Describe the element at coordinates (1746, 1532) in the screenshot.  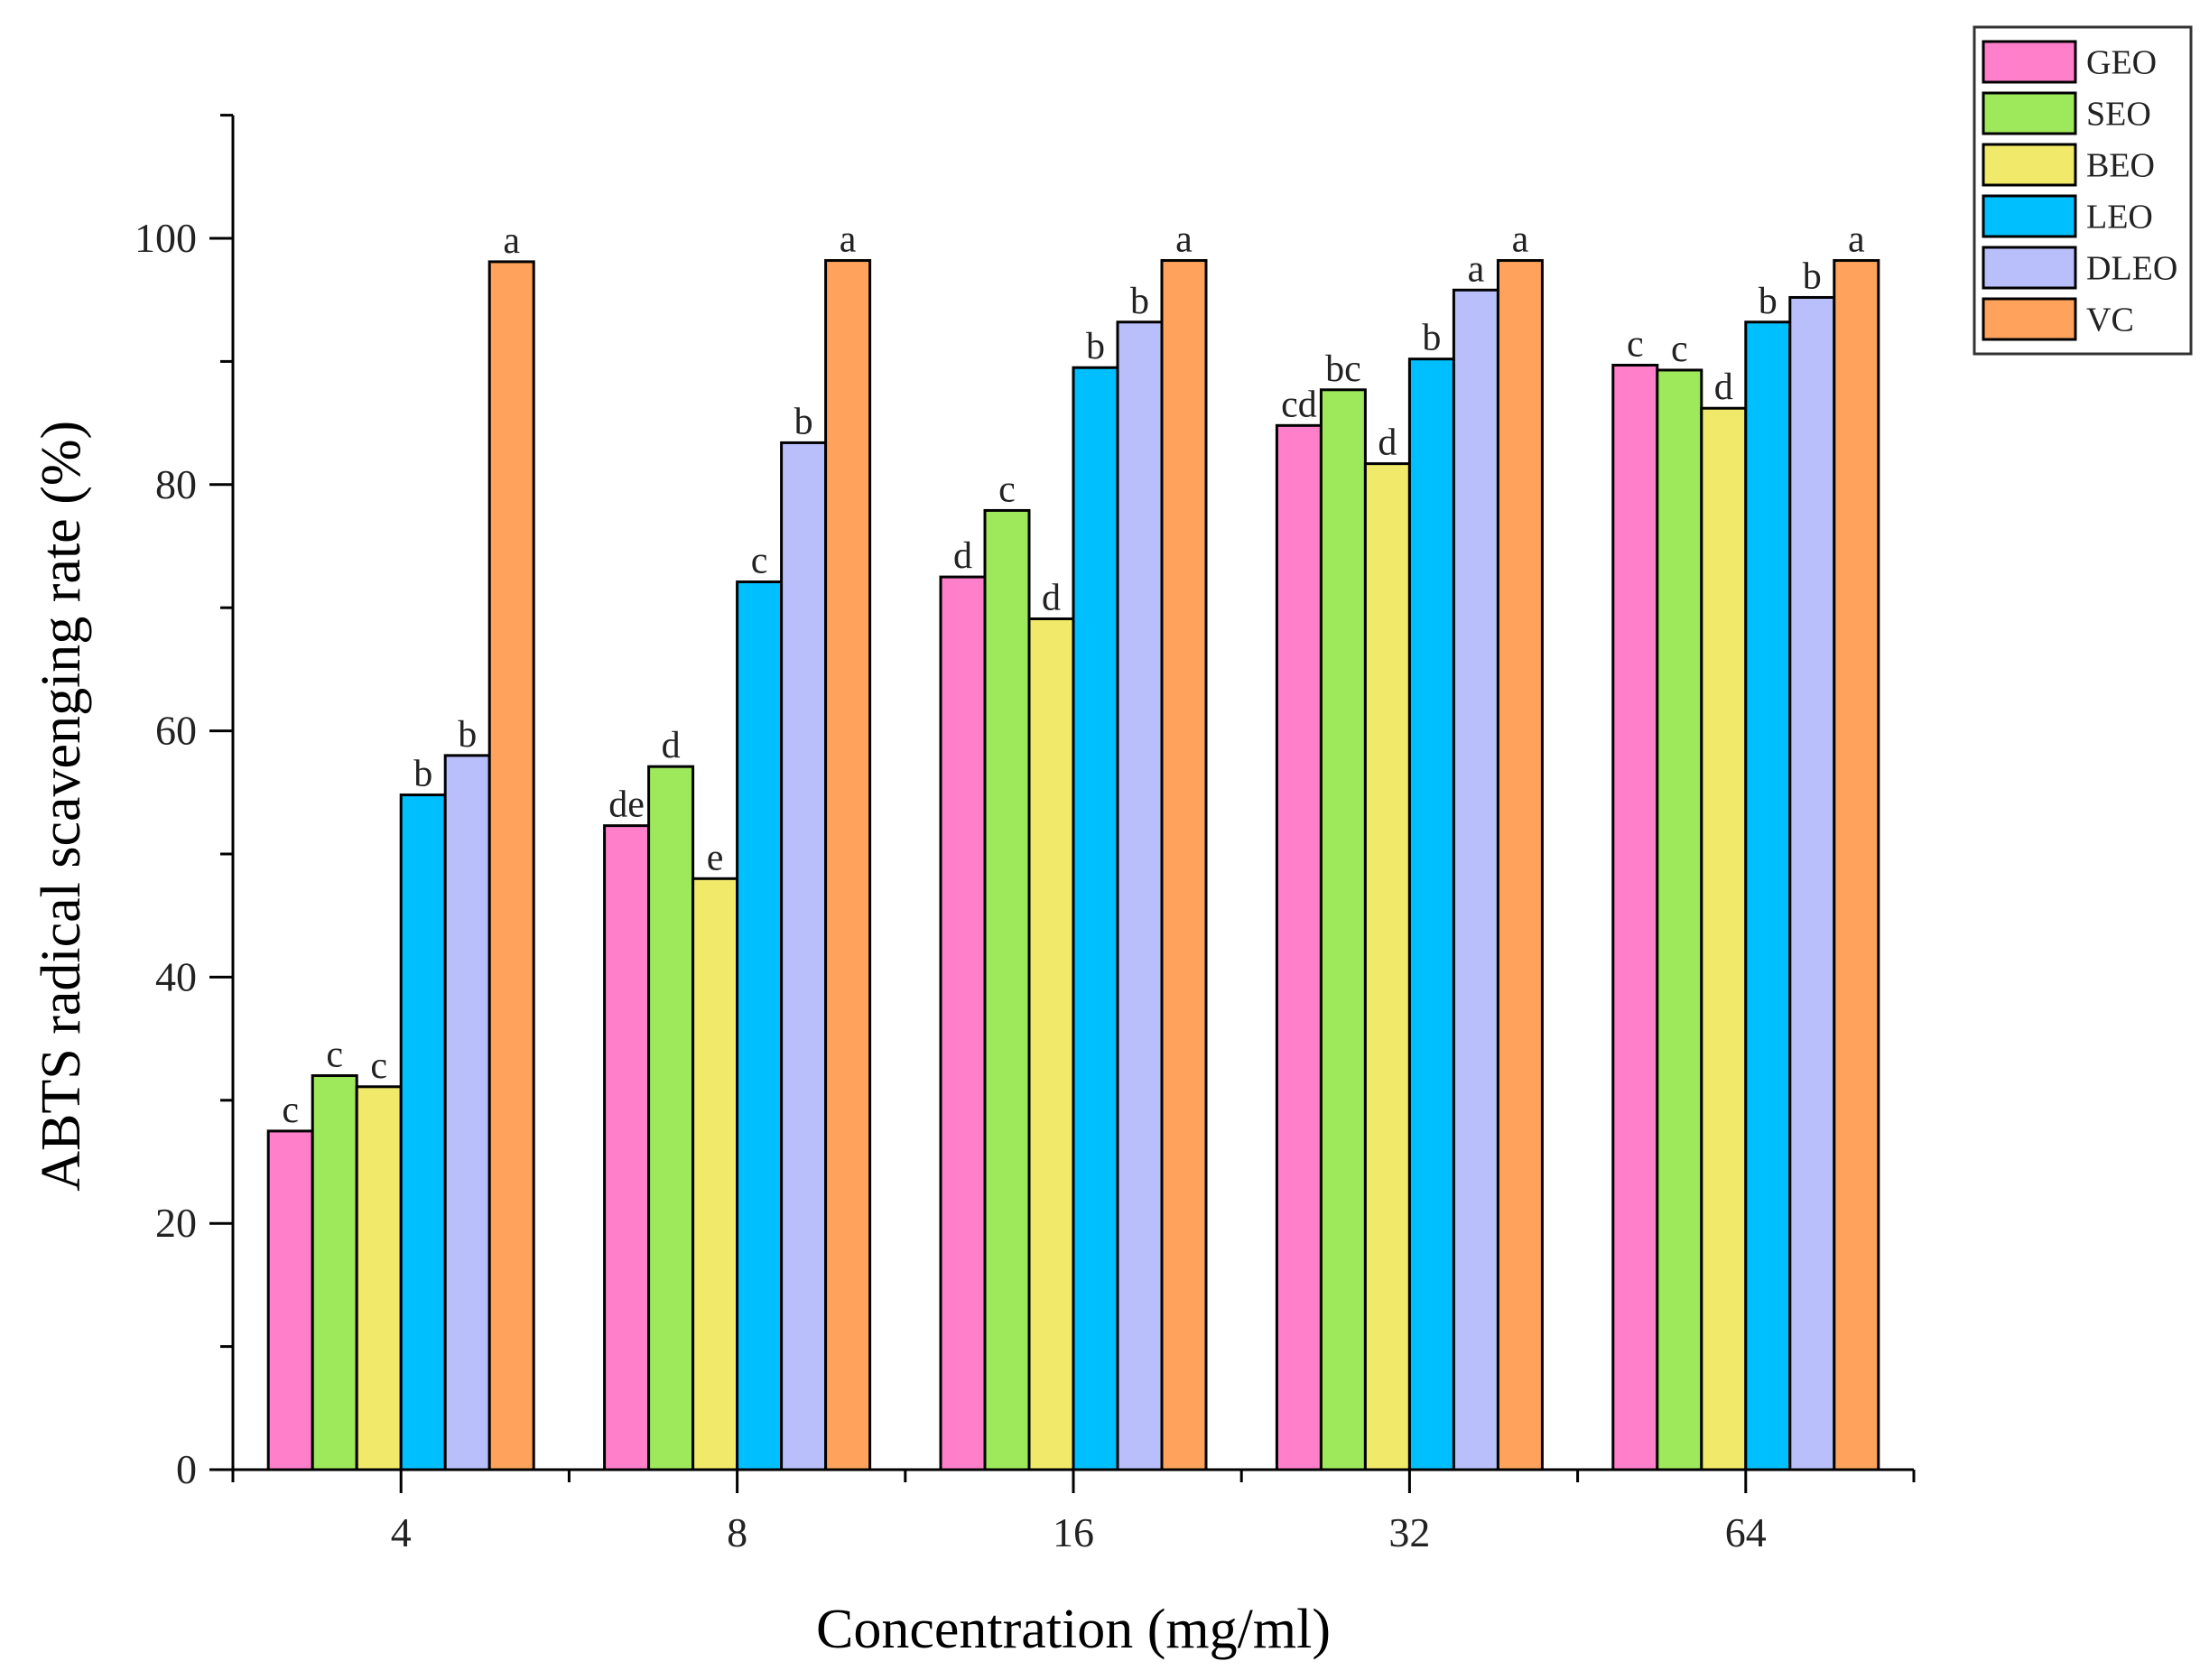
I see `x-tick-label: 64` at that location.